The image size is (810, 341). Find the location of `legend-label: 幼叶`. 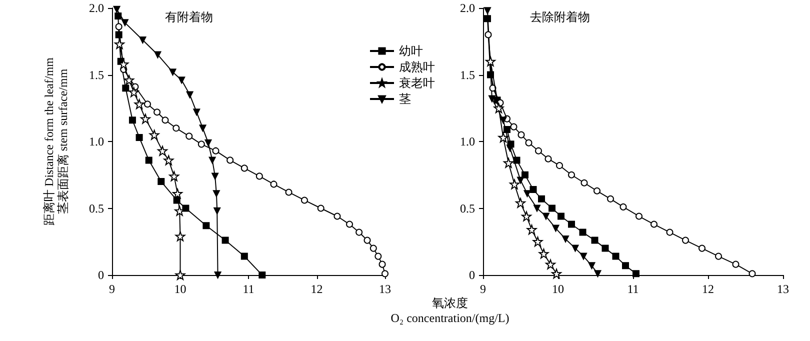

legend-label: 幼叶 is located at coordinates (411, 51).